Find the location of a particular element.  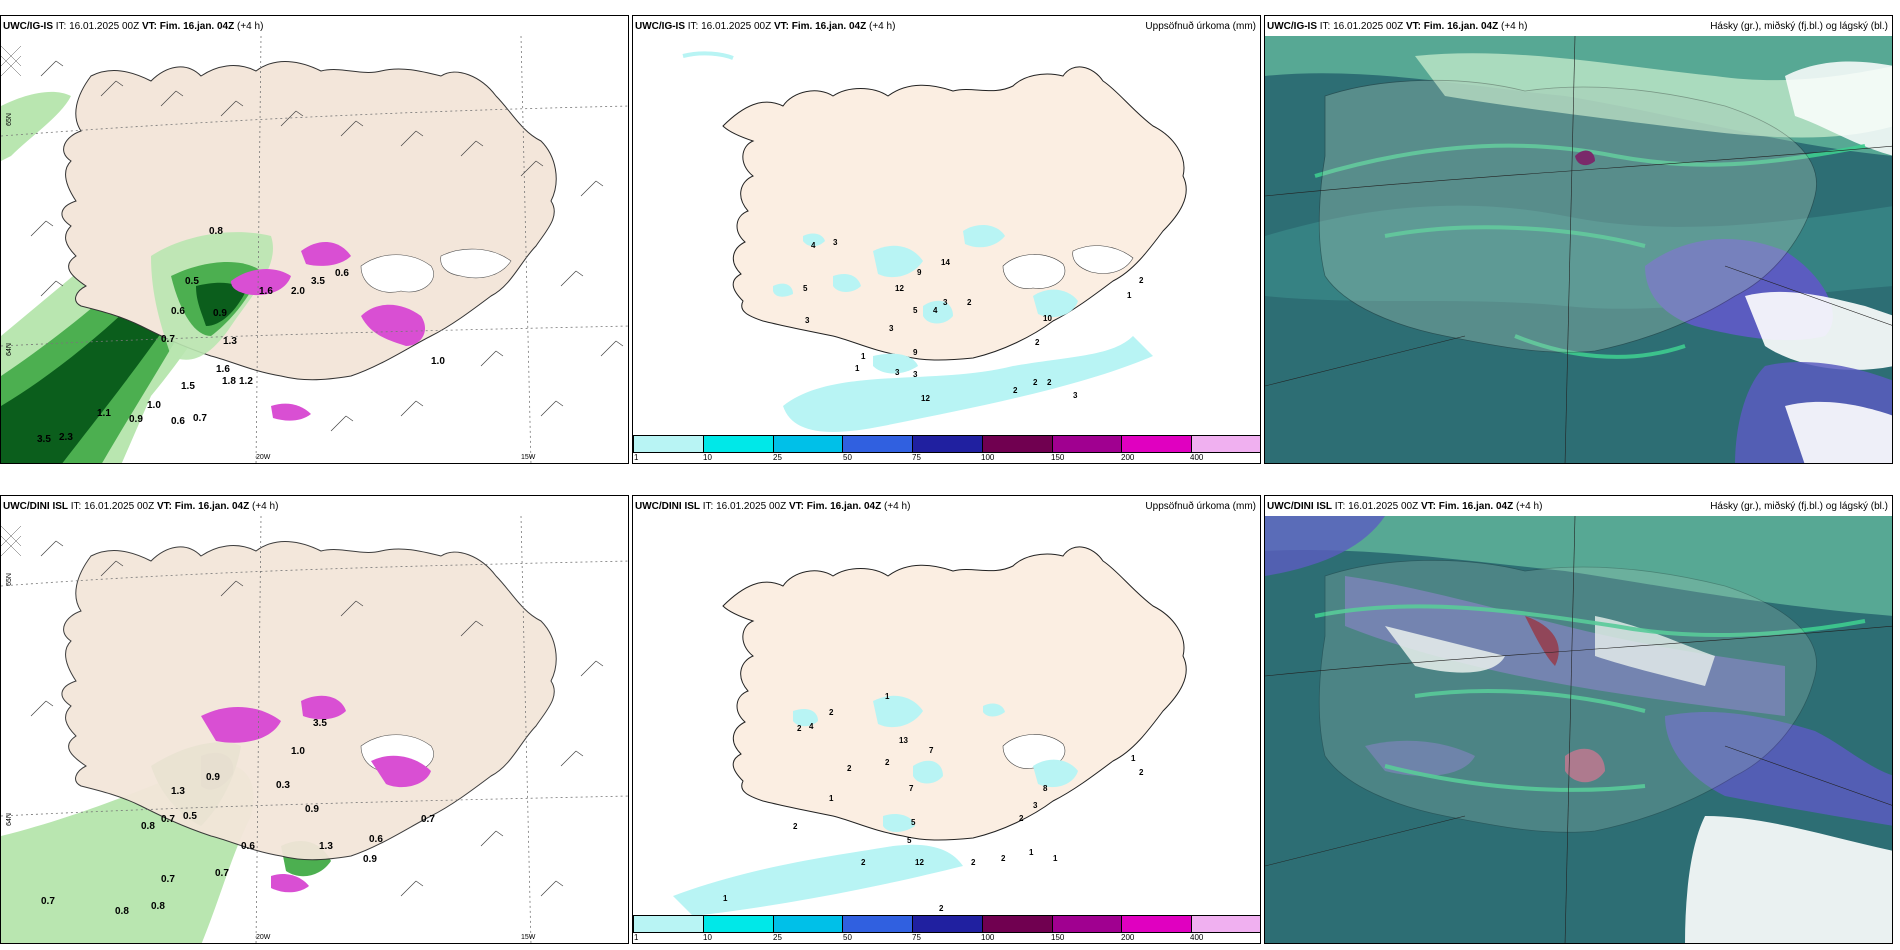

legend-tick: 25 is located at coordinates (777, 457).